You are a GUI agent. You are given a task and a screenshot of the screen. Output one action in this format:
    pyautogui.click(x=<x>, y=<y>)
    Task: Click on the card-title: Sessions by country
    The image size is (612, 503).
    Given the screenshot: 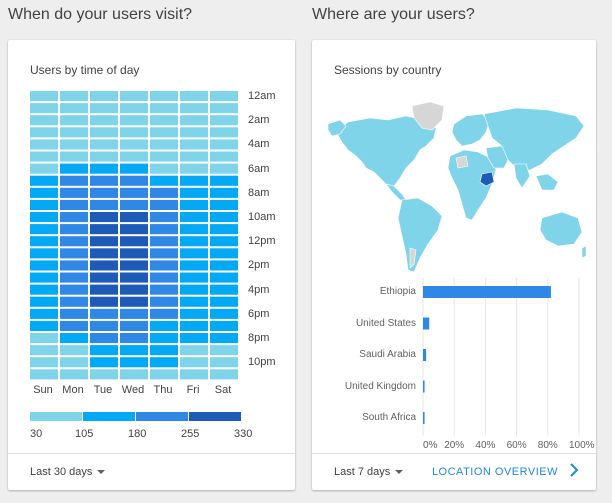 What is the action you would take?
    pyautogui.click(x=388, y=70)
    